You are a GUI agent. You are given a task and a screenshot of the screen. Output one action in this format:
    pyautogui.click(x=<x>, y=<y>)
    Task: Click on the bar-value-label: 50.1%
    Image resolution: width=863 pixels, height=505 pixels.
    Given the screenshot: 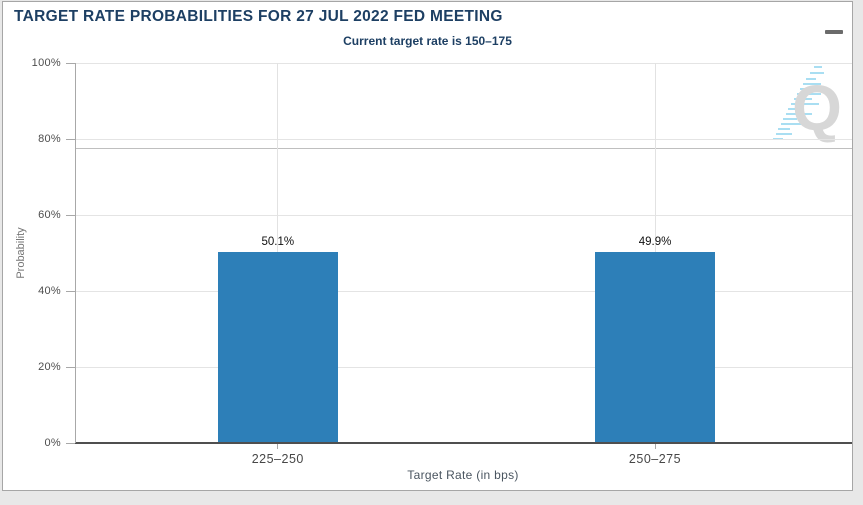 What is the action you would take?
    pyautogui.click(x=278, y=241)
    